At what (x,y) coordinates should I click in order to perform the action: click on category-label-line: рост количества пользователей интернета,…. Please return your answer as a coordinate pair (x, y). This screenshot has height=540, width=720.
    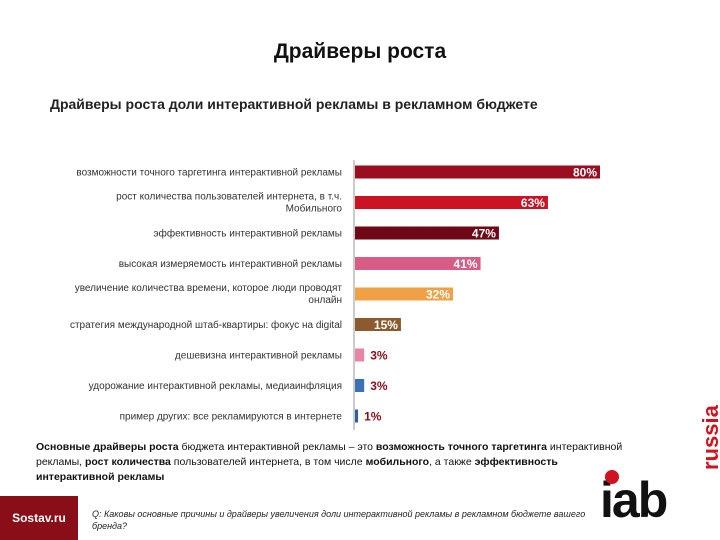
    Looking at the image, I should click on (229, 197).